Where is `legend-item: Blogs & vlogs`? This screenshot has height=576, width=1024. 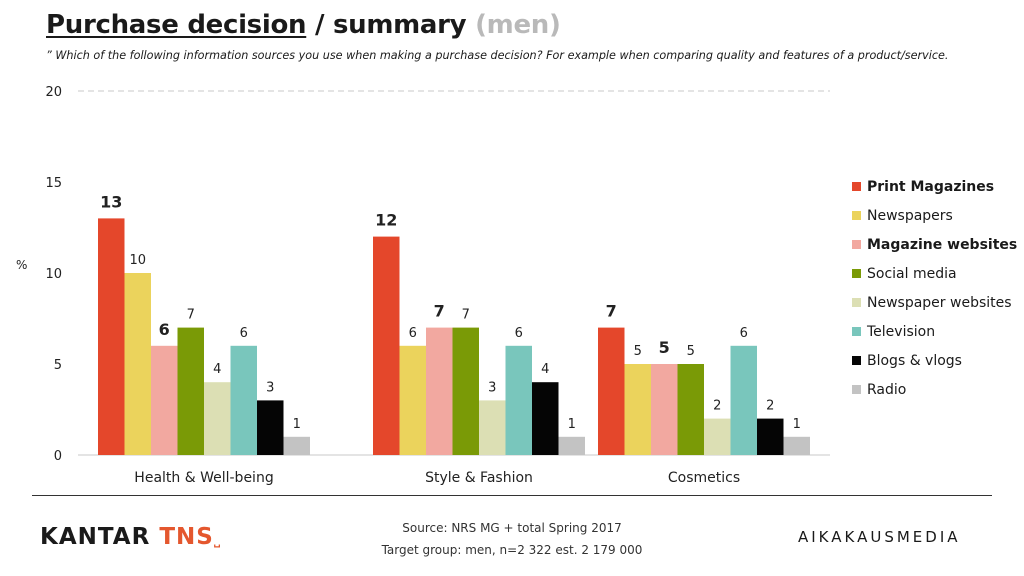
legend-item: Blogs & vlogs is located at coordinates (934, 360).